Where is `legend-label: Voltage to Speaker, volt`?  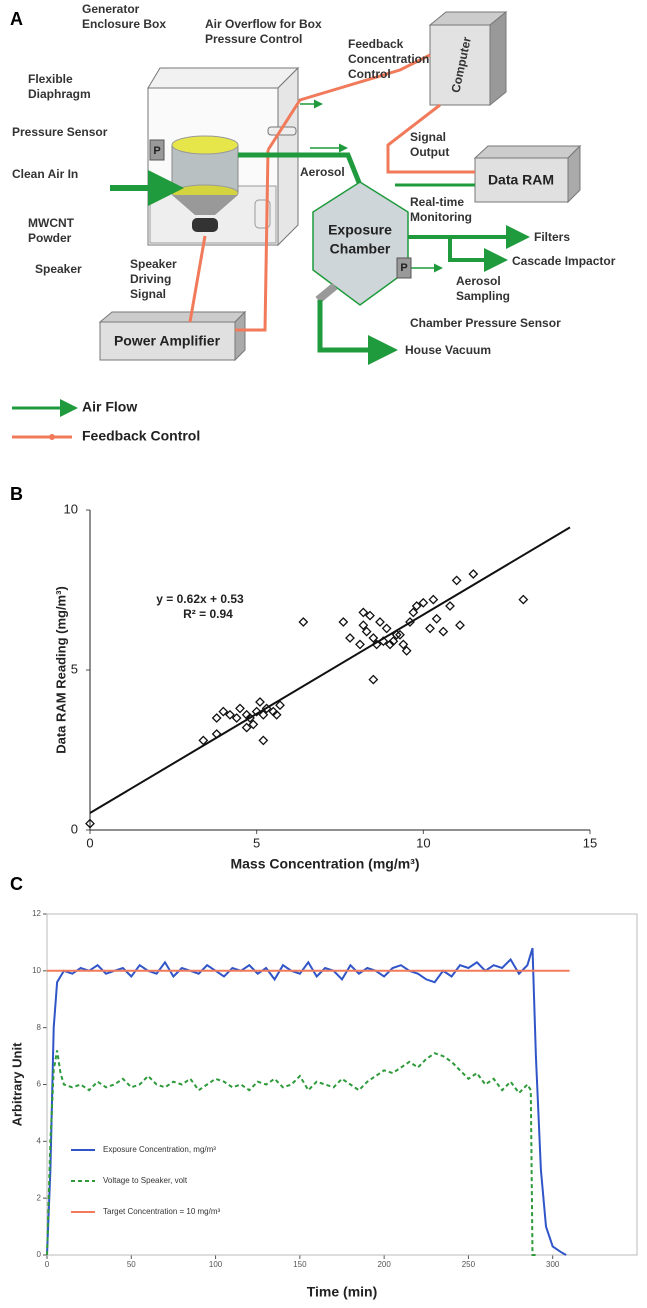 legend-label: Voltage to Speaker, volt is located at coordinates (145, 1180).